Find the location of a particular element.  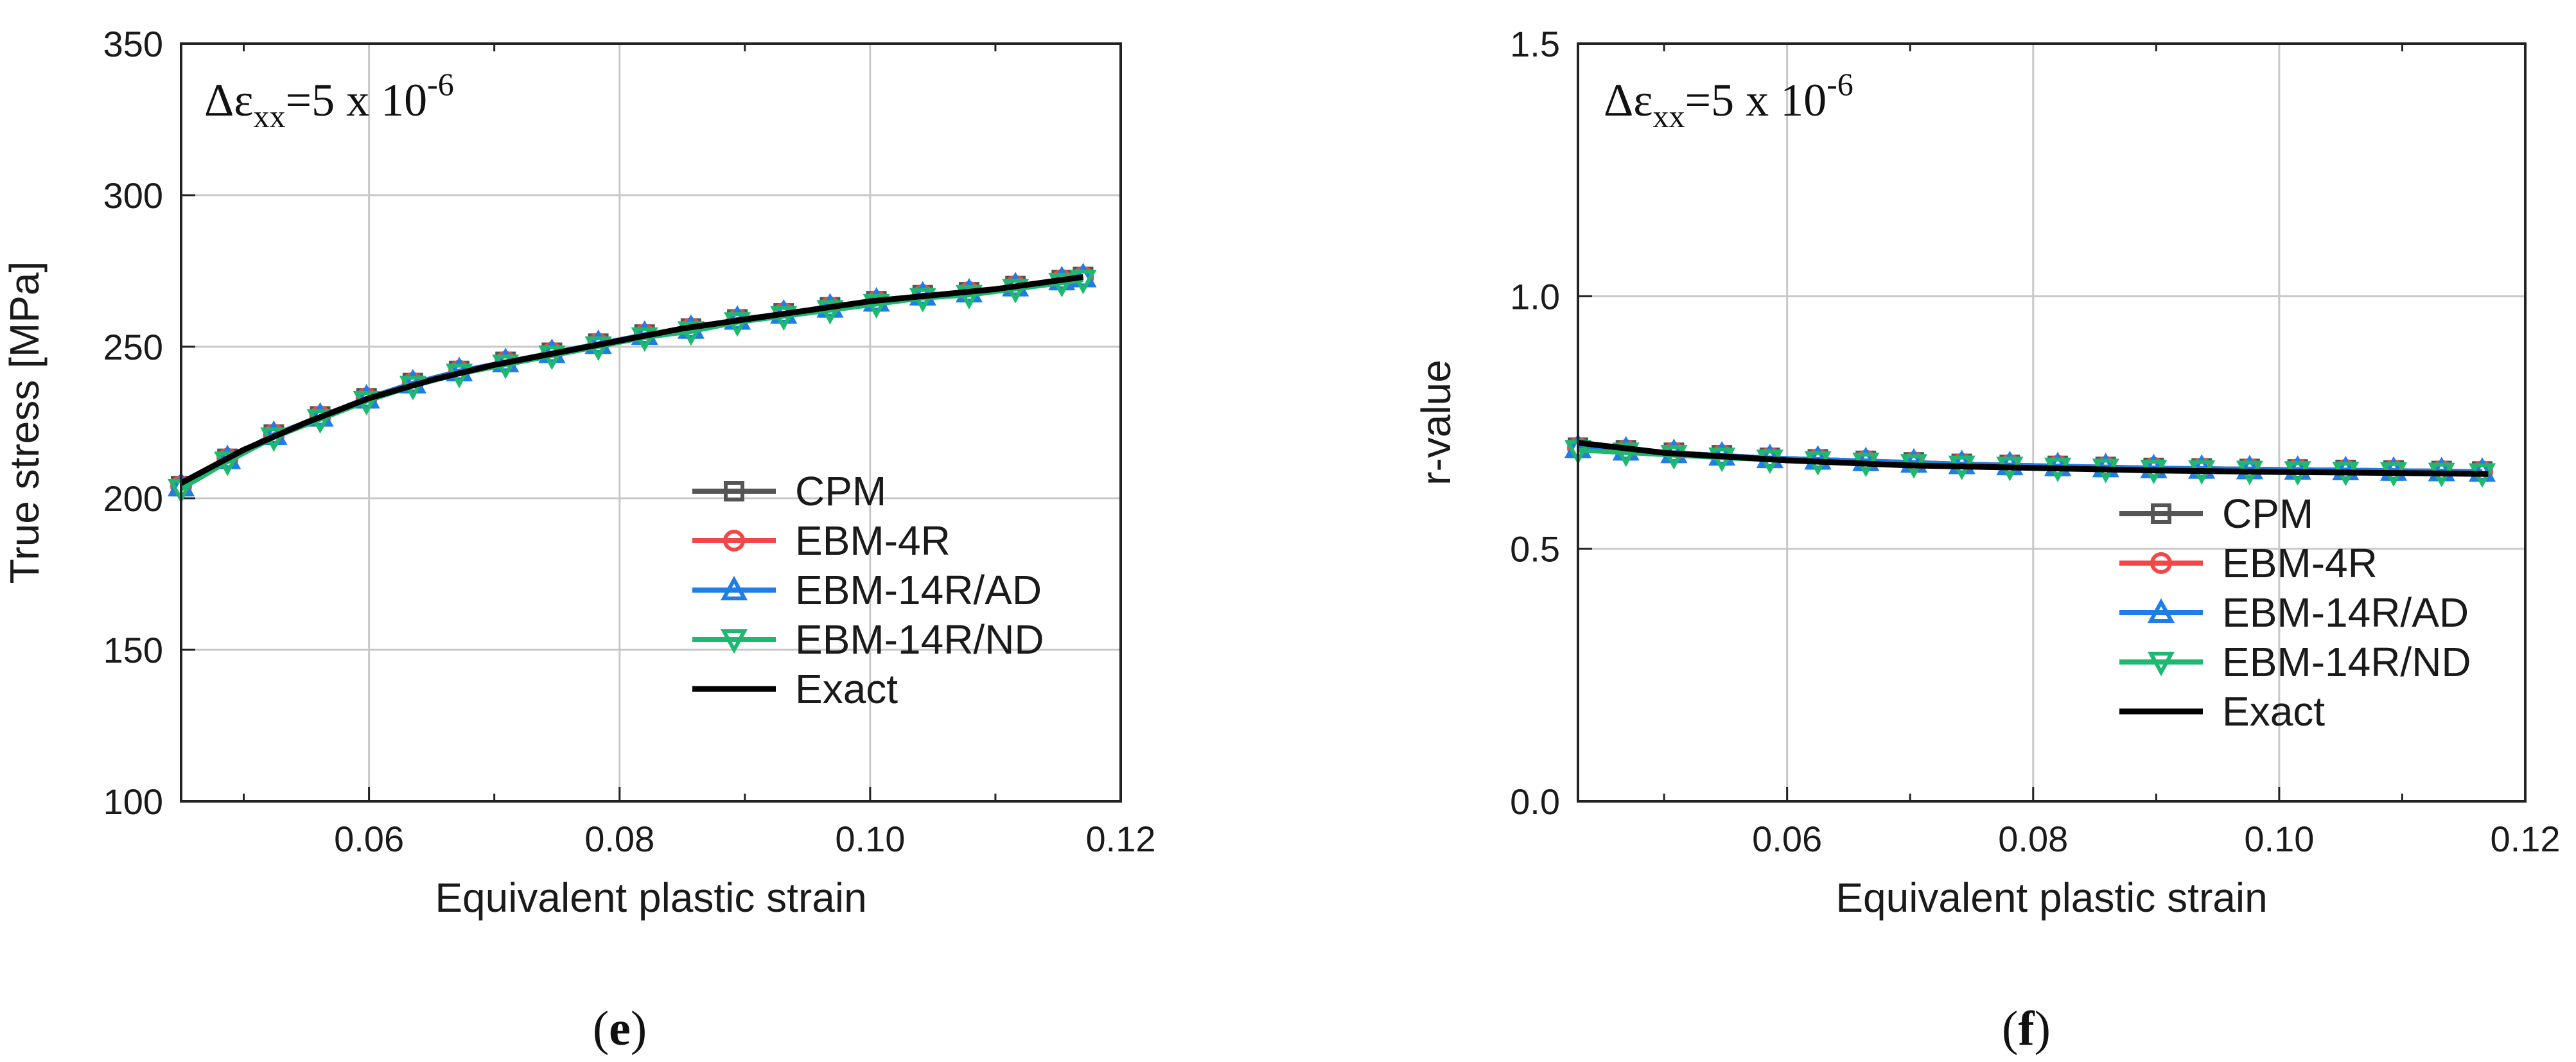

panel-caption-f: (f) is located at coordinates (2026, 1029).